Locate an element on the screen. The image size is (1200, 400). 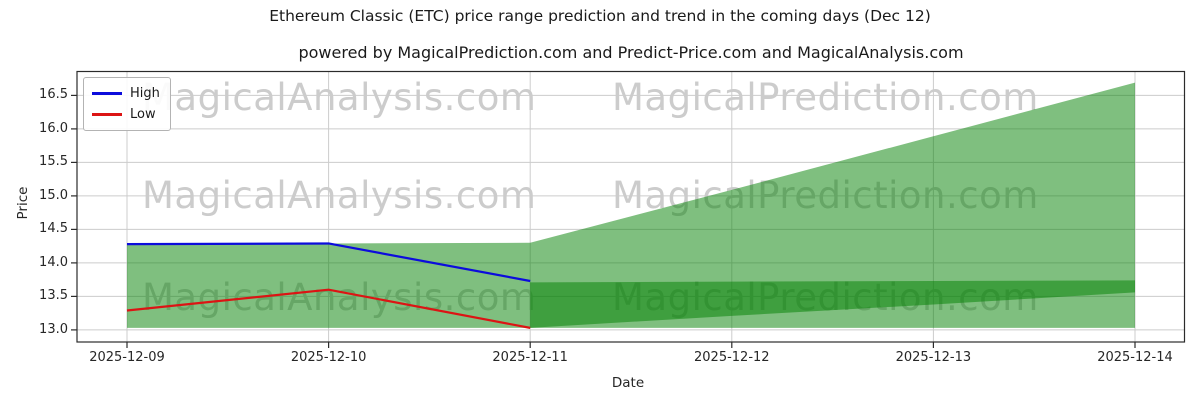
legend-item-high: High is located at coordinates (126, 93).